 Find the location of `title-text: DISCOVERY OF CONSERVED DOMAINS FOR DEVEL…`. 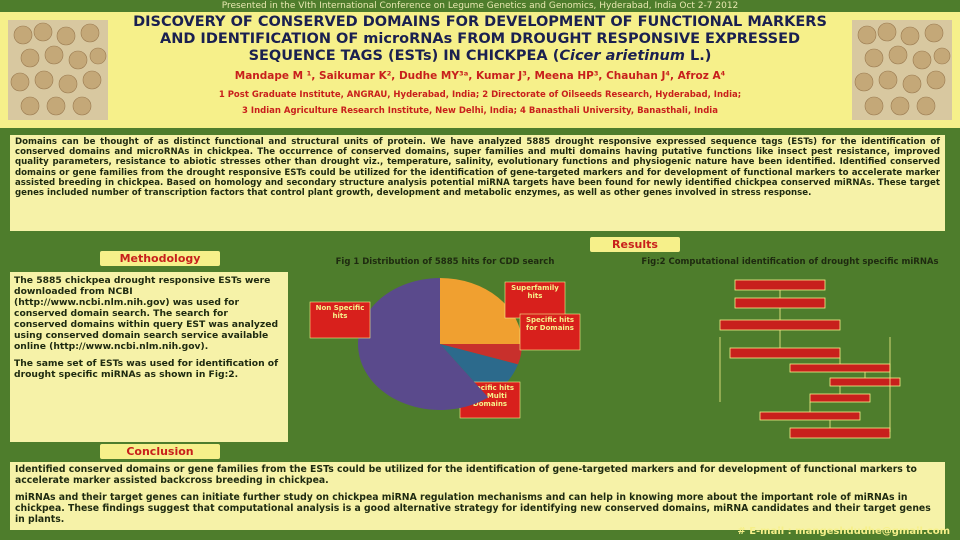

title-text: DISCOVERY OF CONSERVED DOMAINS FOR DEVEL… is located at coordinates (480, 39).